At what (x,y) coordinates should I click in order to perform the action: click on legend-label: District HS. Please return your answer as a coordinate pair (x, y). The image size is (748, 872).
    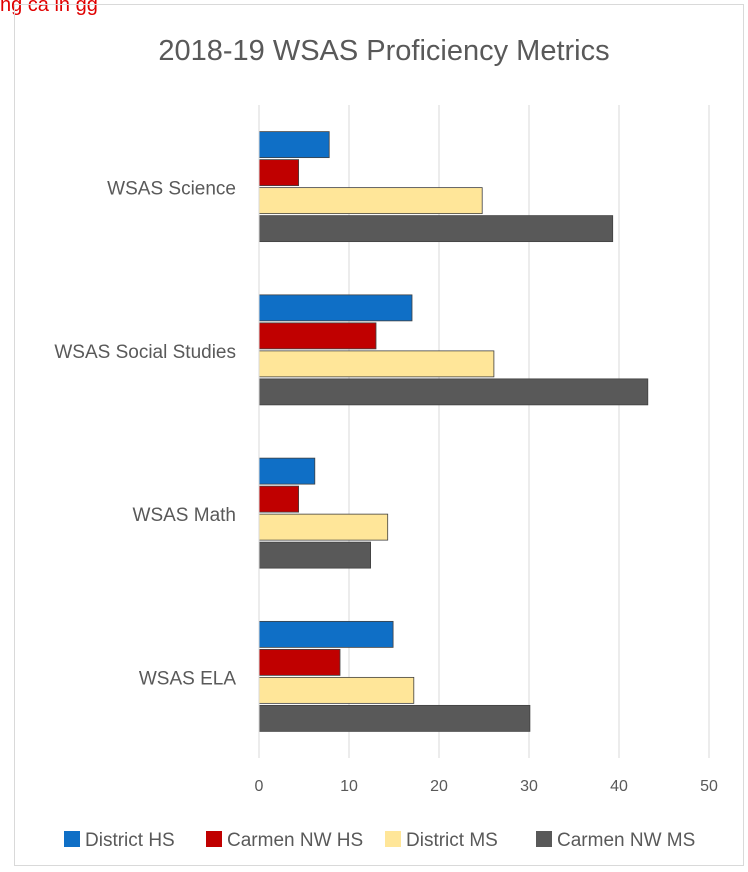
    Looking at the image, I should click on (130, 840).